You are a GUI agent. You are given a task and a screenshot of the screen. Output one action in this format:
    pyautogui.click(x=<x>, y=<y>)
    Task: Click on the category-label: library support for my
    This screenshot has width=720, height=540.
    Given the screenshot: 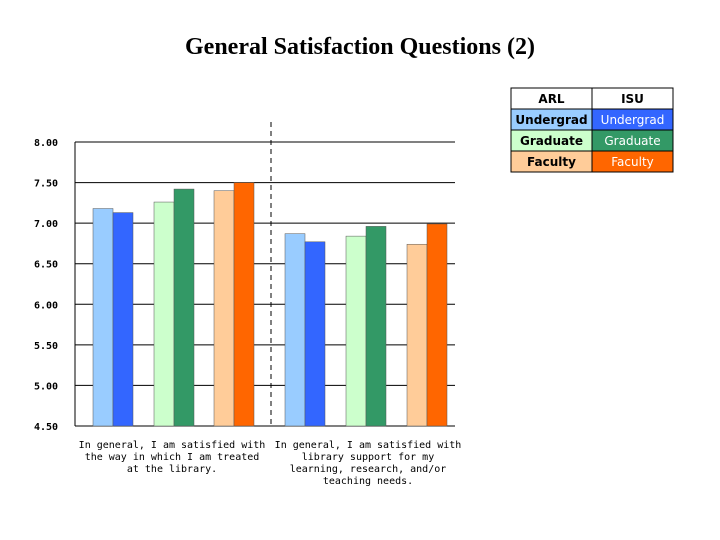 What is the action you would take?
    pyautogui.click(x=368, y=457)
    